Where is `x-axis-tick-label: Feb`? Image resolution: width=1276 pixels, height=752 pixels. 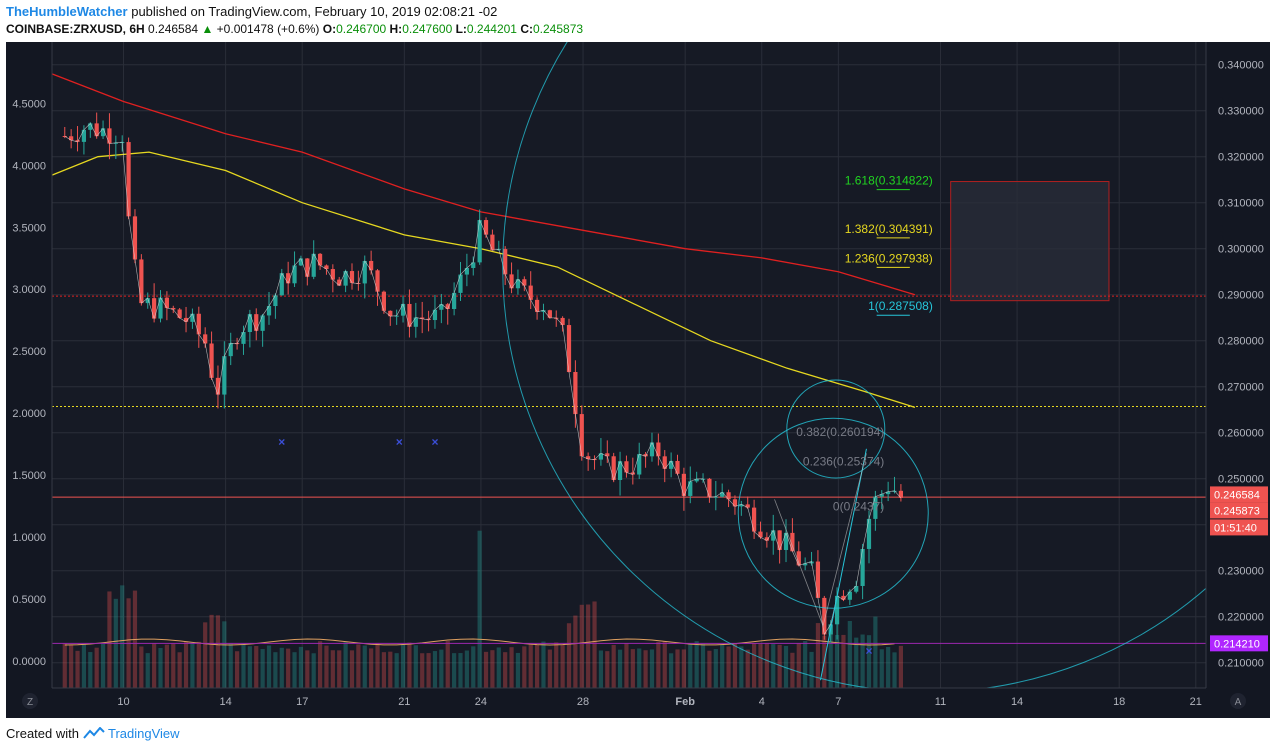 x-axis-tick-label: Feb is located at coordinates (685, 702).